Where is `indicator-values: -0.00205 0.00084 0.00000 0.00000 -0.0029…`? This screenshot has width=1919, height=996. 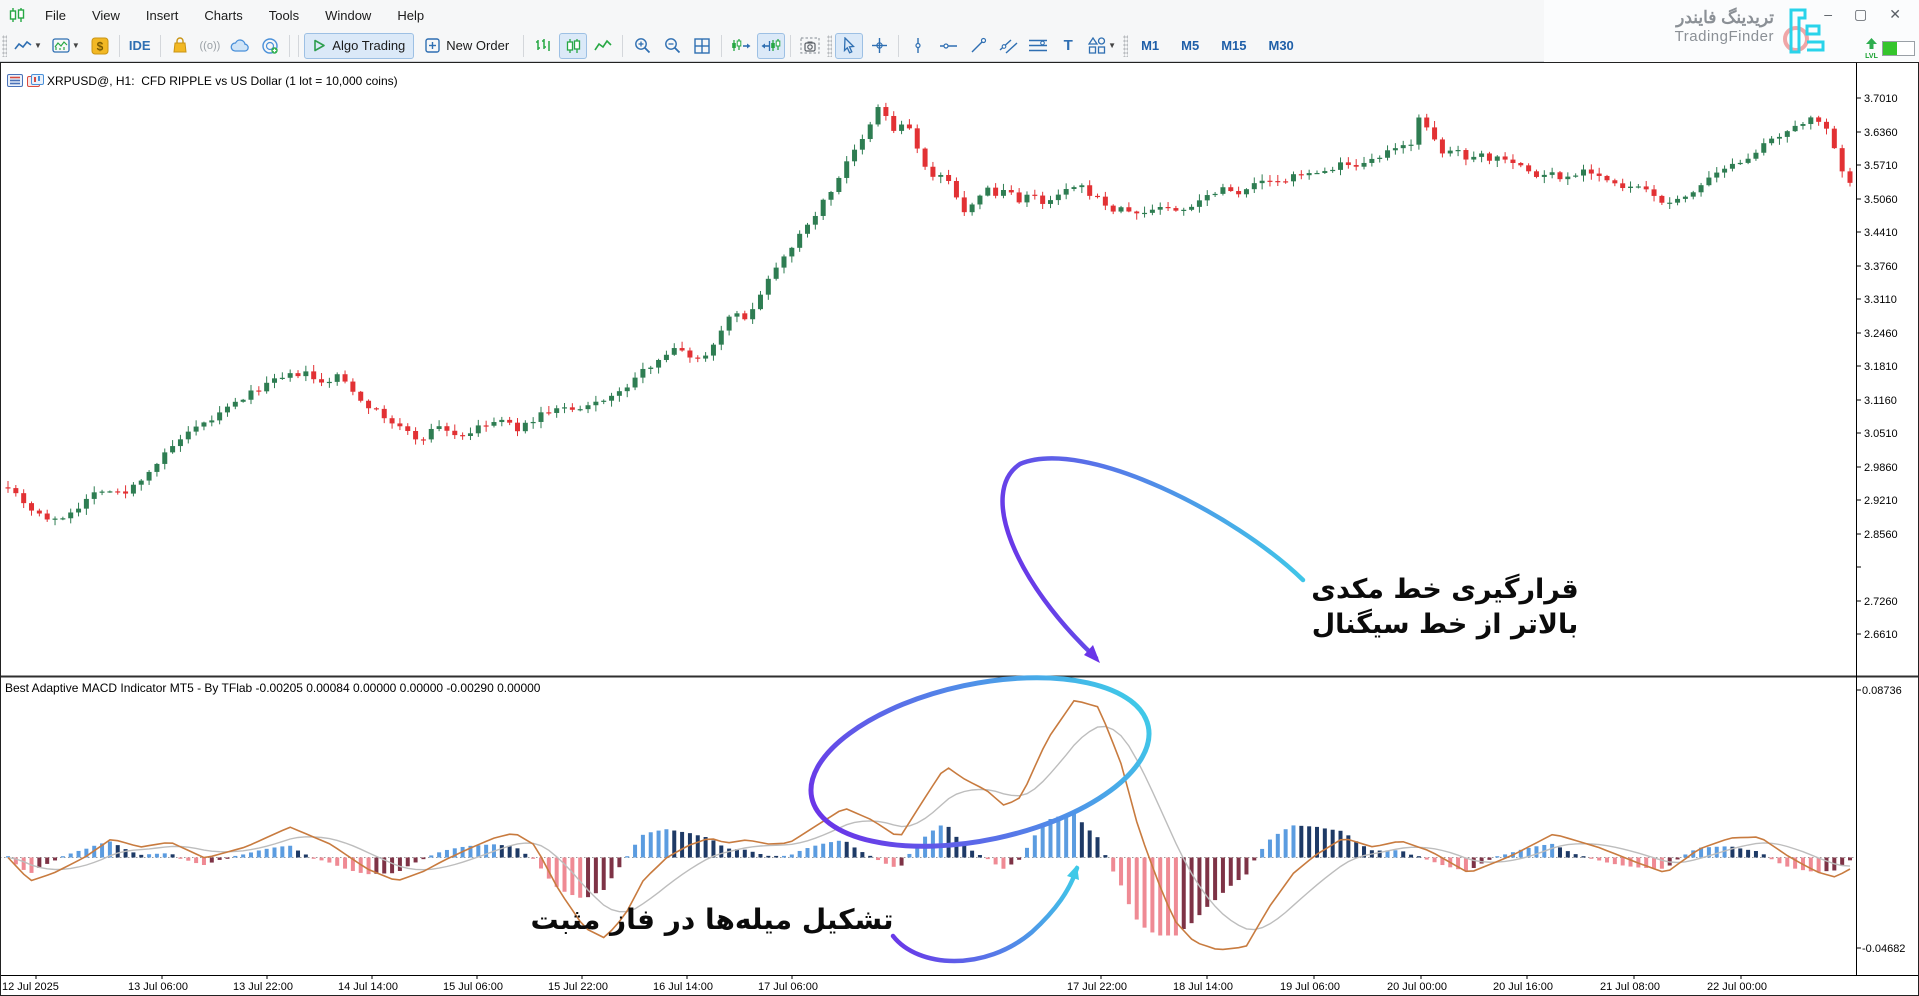 indicator-values: -0.00205 0.00084 0.00000 0.00000 -0.0029… is located at coordinates (398, 688).